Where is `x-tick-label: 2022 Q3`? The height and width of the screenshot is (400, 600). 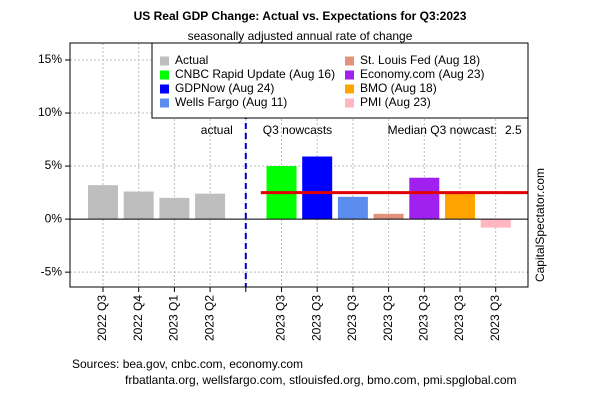 x-tick-label: 2022 Q3 is located at coordinates (102, 318).